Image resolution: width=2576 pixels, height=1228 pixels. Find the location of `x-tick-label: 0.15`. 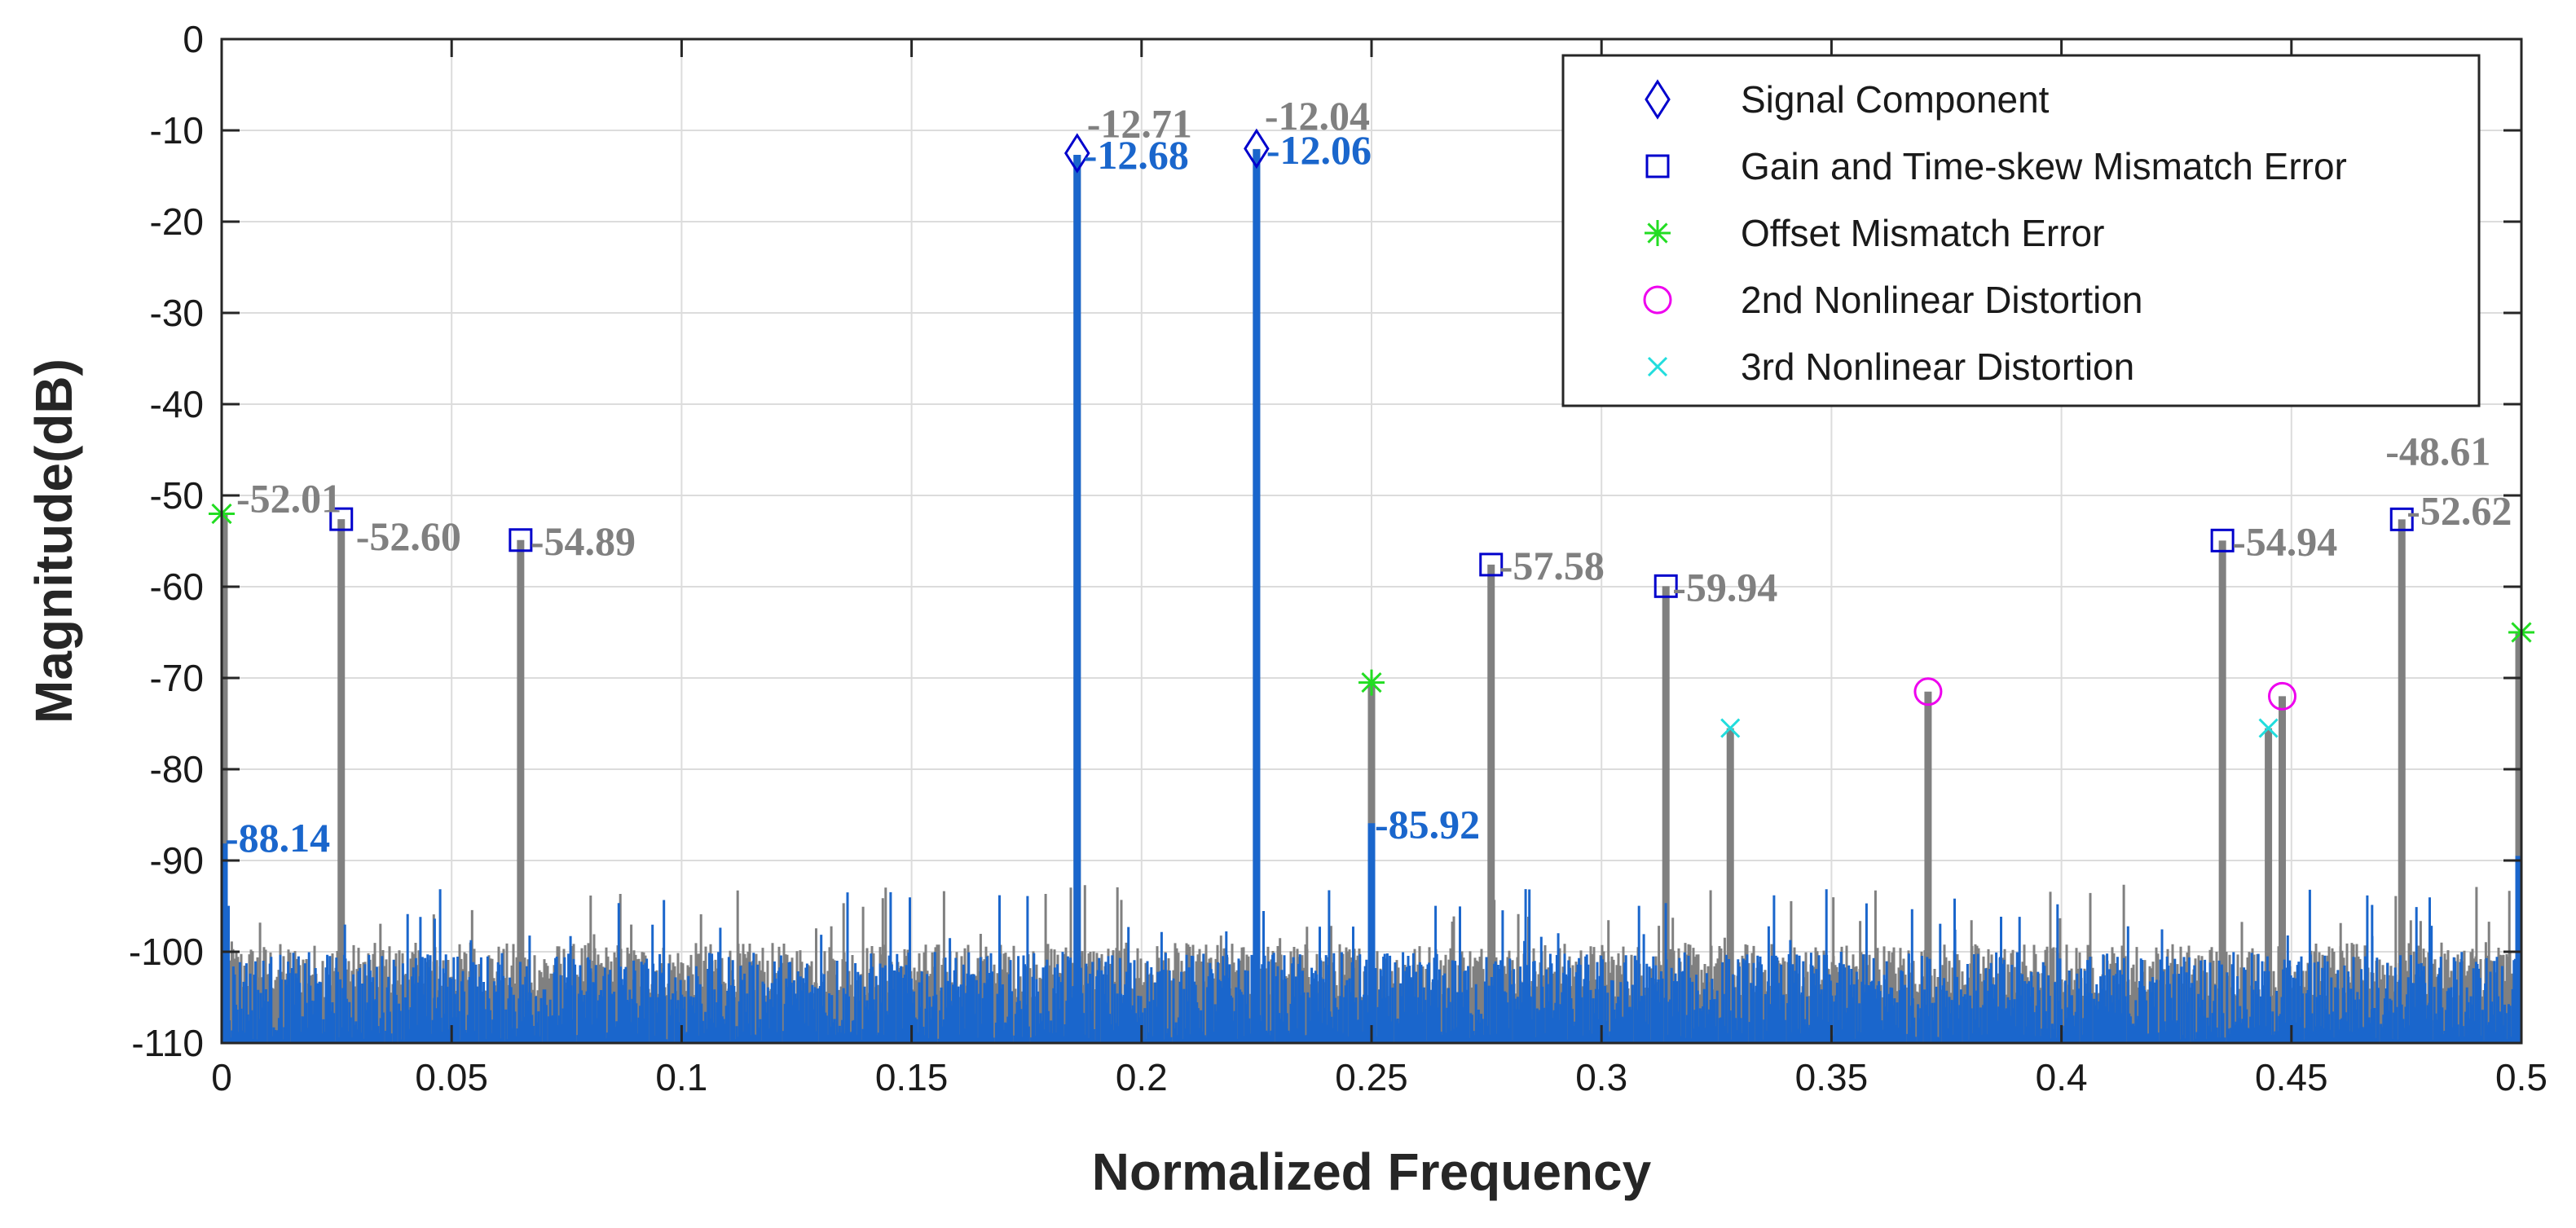

x-tick-label: 0.15 is located at coordinates (912, 1077).